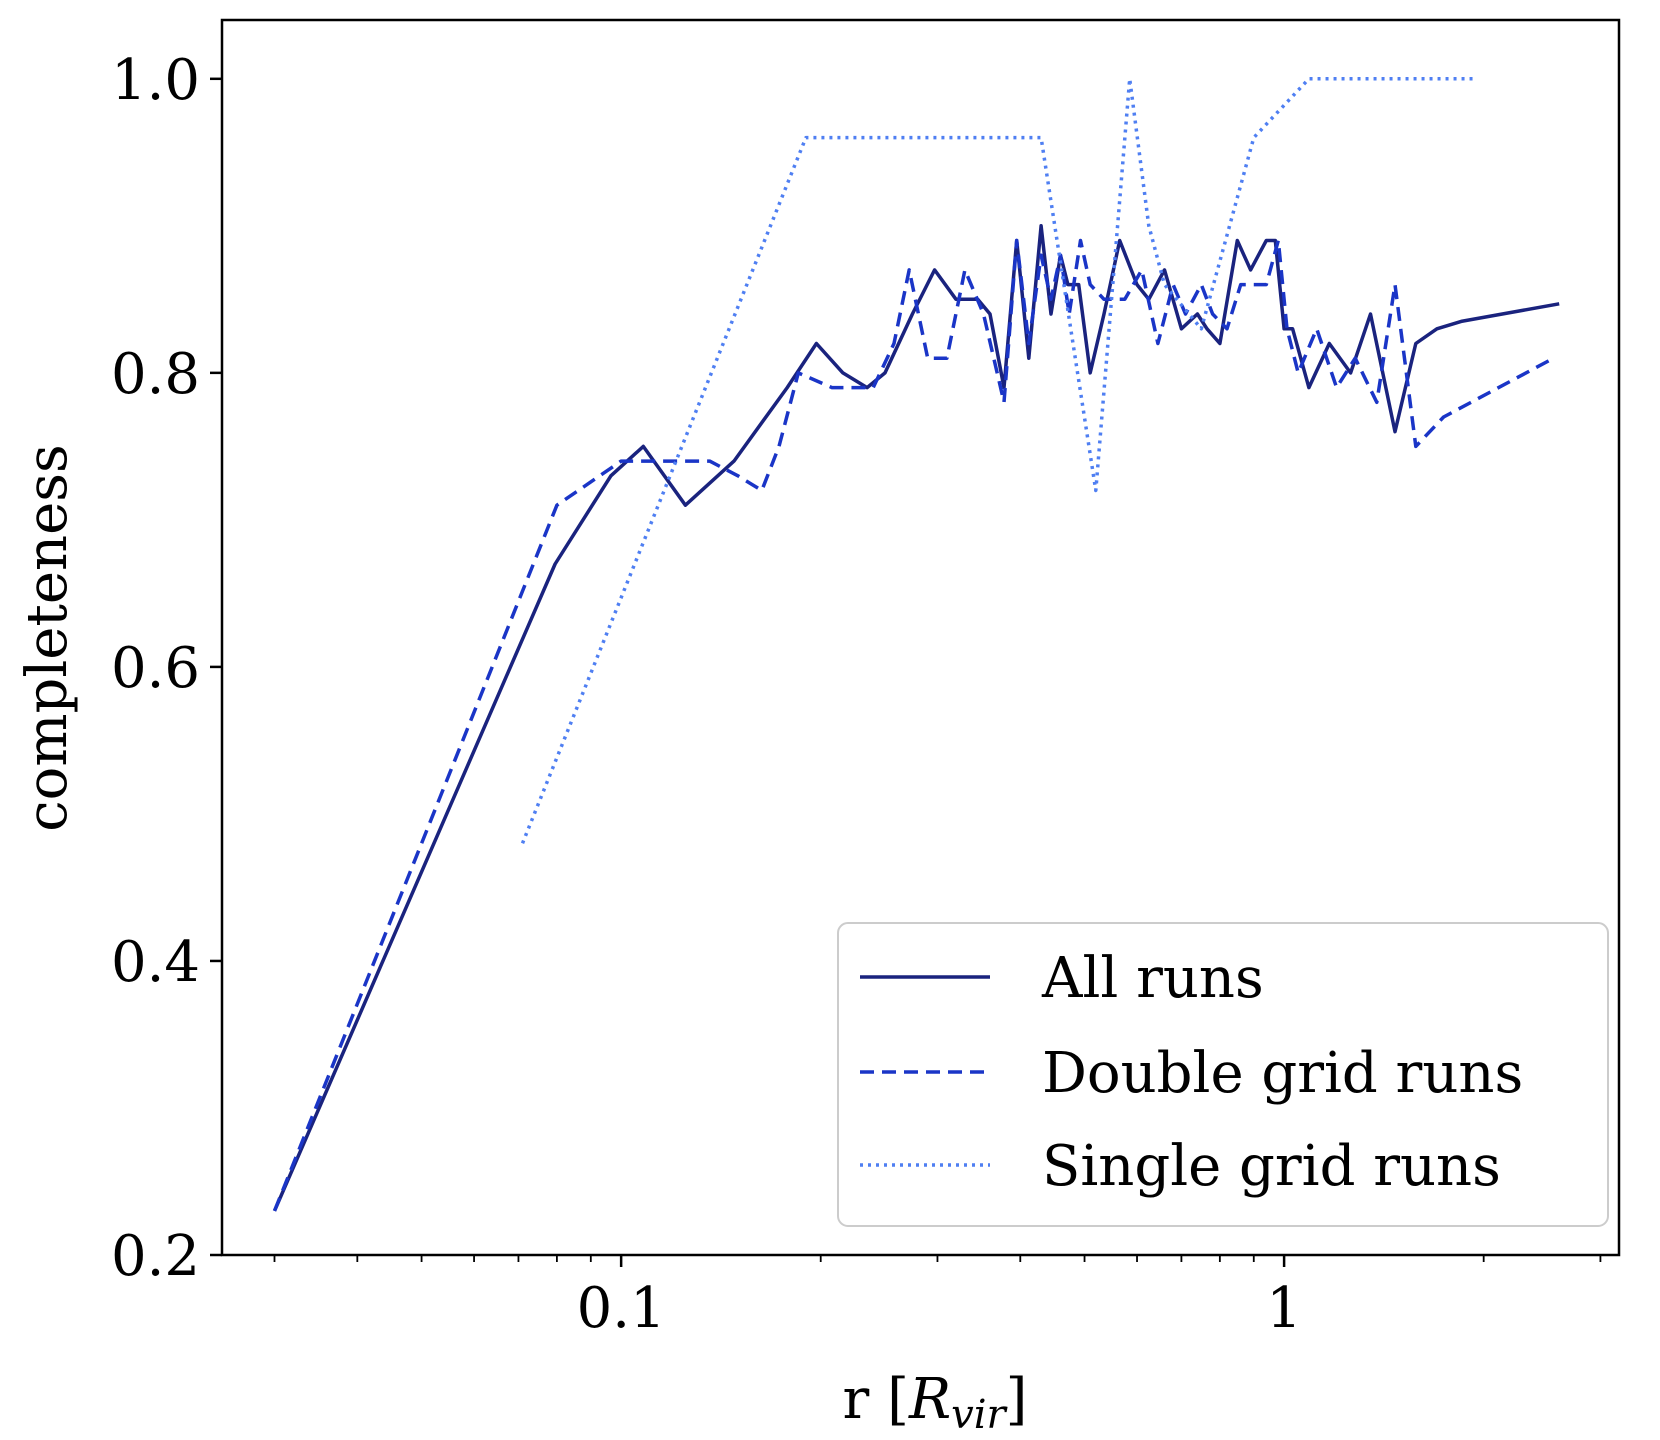  I want to click on y-tick-label-2: 0.6, so click(155, 668).